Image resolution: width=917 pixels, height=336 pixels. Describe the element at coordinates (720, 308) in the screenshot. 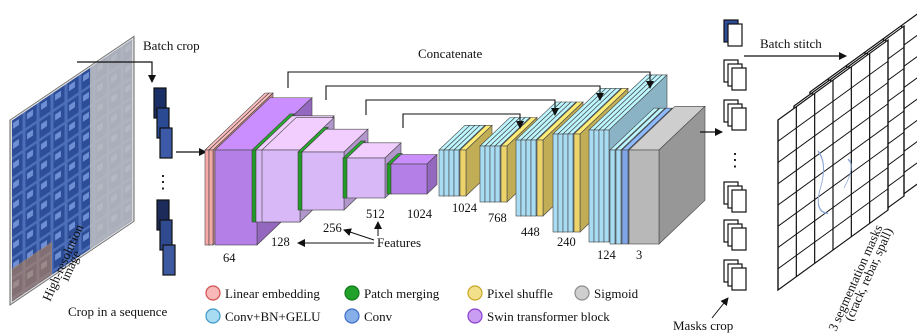

I see `masks-crop-pointer` at that location.